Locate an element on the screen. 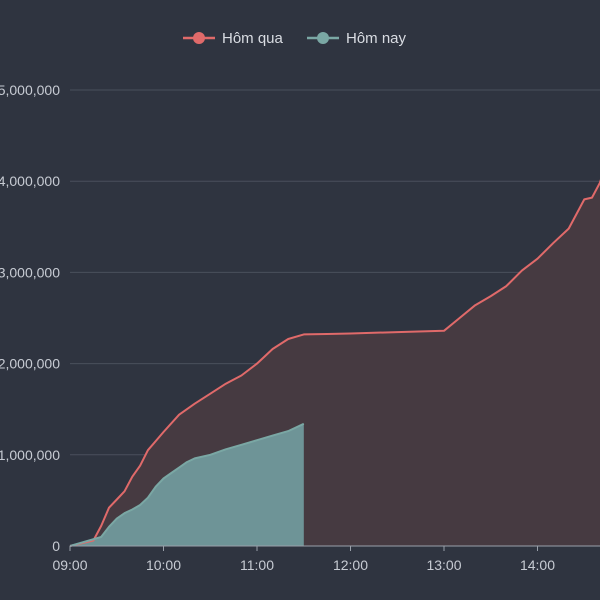 Image resolution: width=600 pixels, height=600 pixels. legend-item-1: Hôm nay is located at coordinates (357, 38).